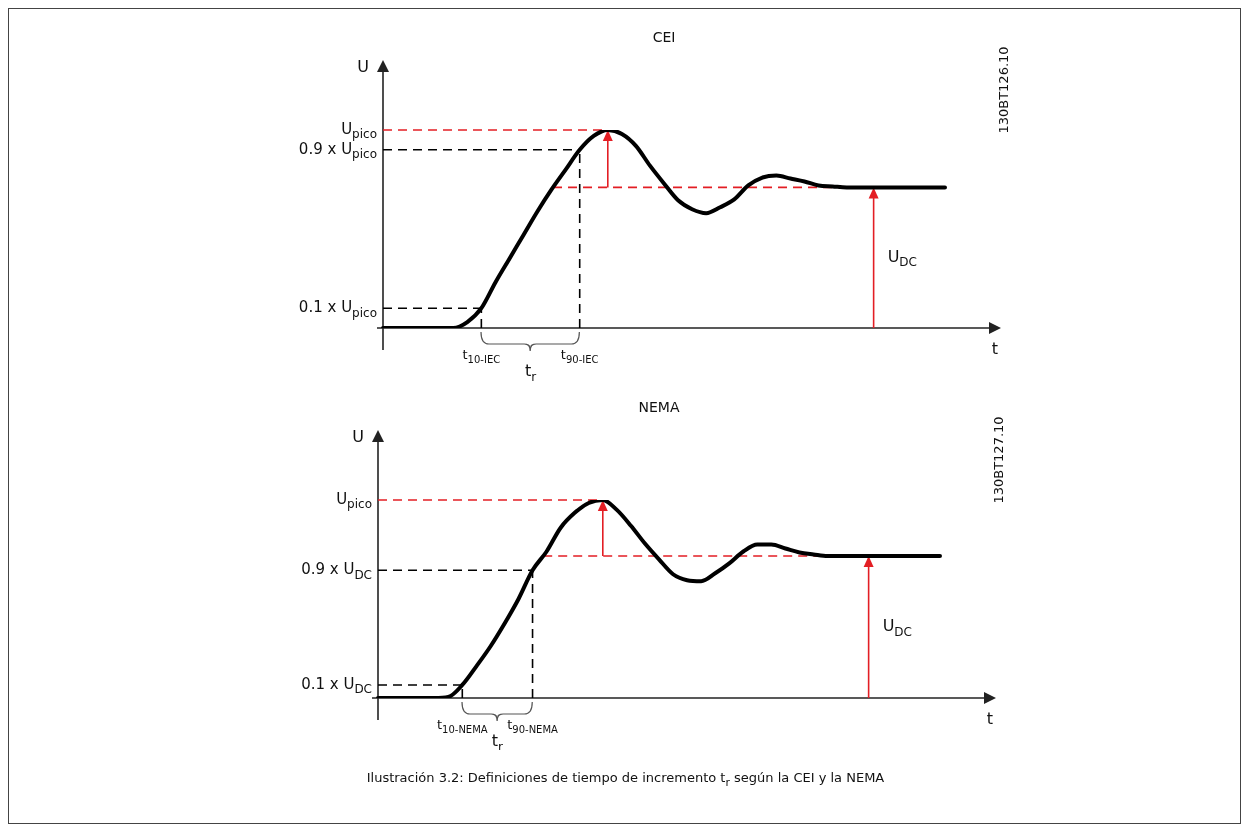 This screenshot has width=1251, height=834. I want to click on text: Ilustración 3.2: Definiciones de tiempo de incremento t$_{r}$ según la CEI y la NEMA, so click(625, 779).